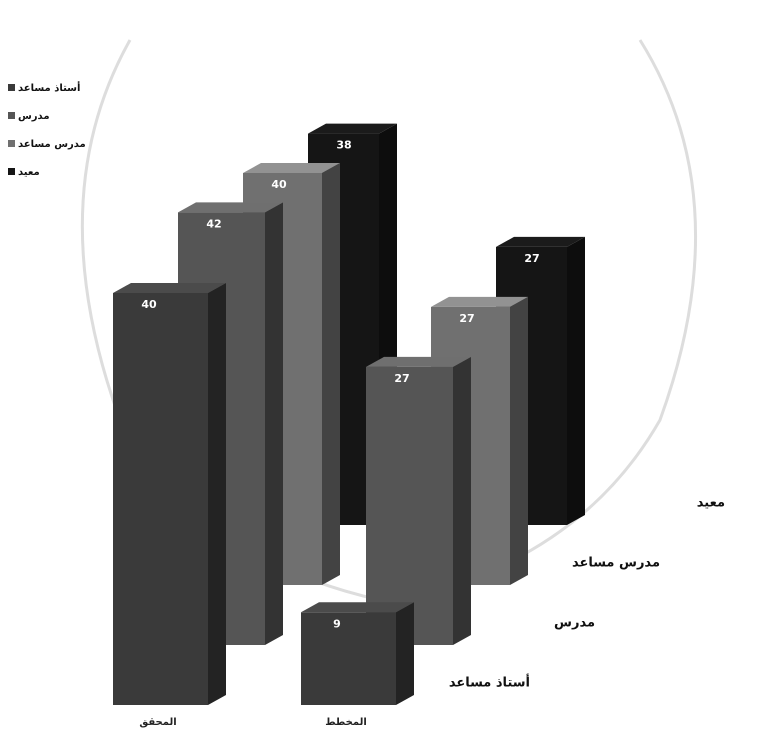 The height and width of the screenshot is (740, 772). Describe the element at coordinates (34, 116) in the screenshot. I see `legend-label: مدرس` at that location.